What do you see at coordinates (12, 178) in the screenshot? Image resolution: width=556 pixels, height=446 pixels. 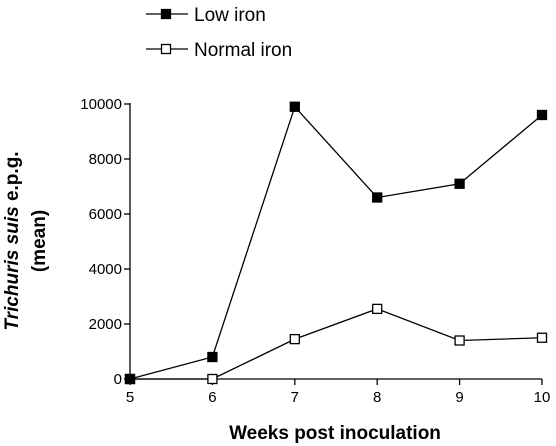 I see `y-axis-title-rest: e.p.g.` at bounding box center [12, 178].